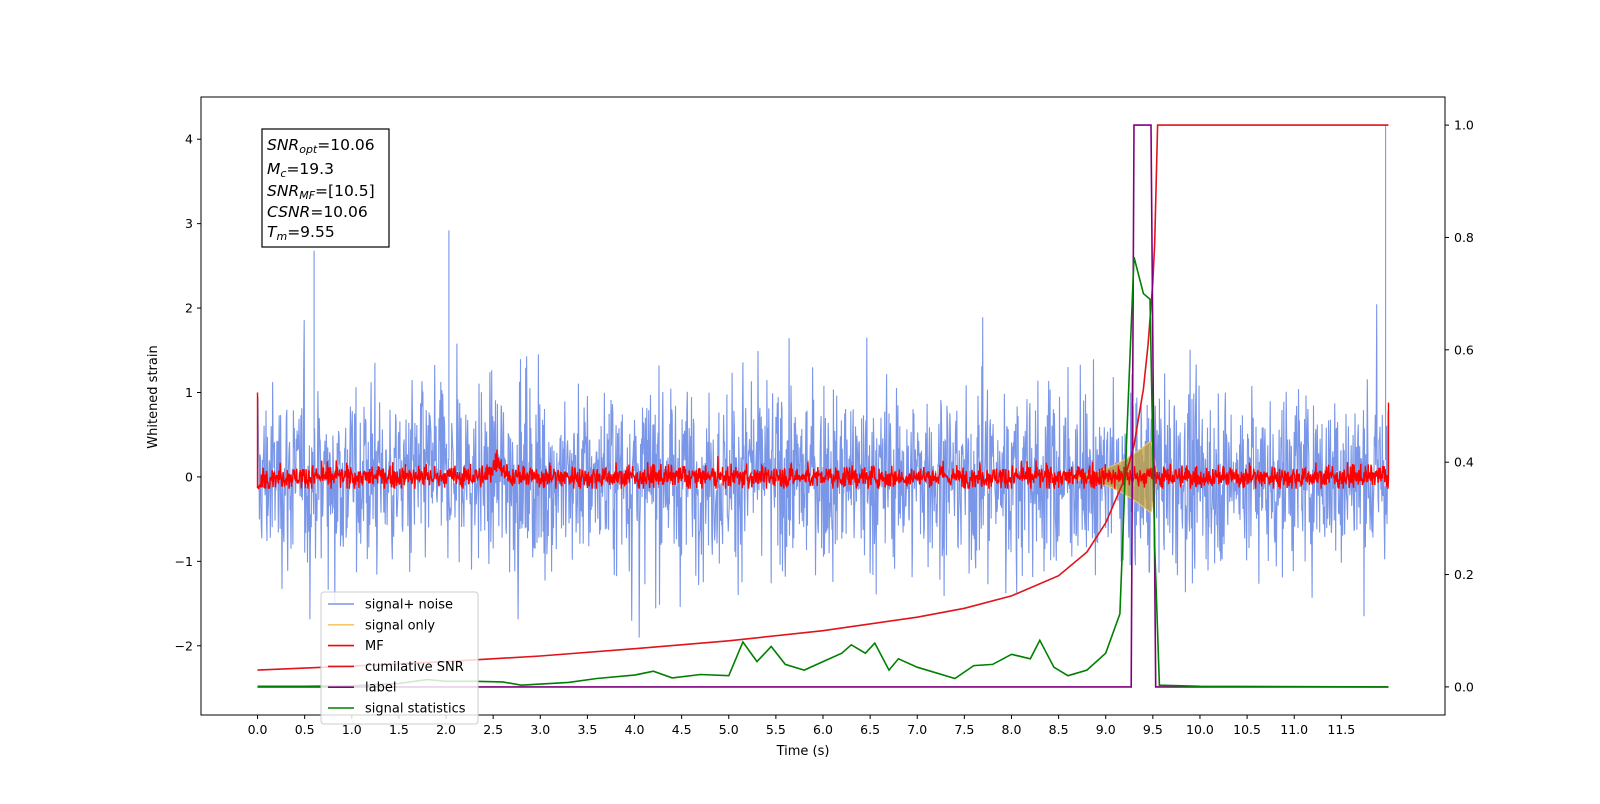  I want to click on x-tick-label: 0.0, so click(258, 729).